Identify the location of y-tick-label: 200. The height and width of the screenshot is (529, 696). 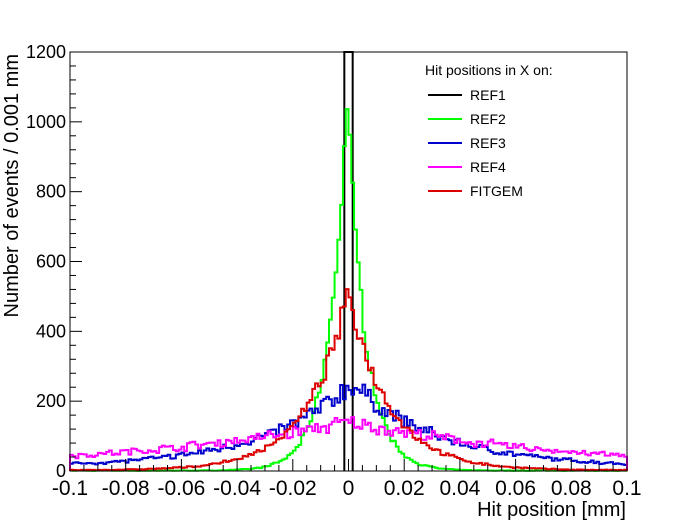
(51, 401).